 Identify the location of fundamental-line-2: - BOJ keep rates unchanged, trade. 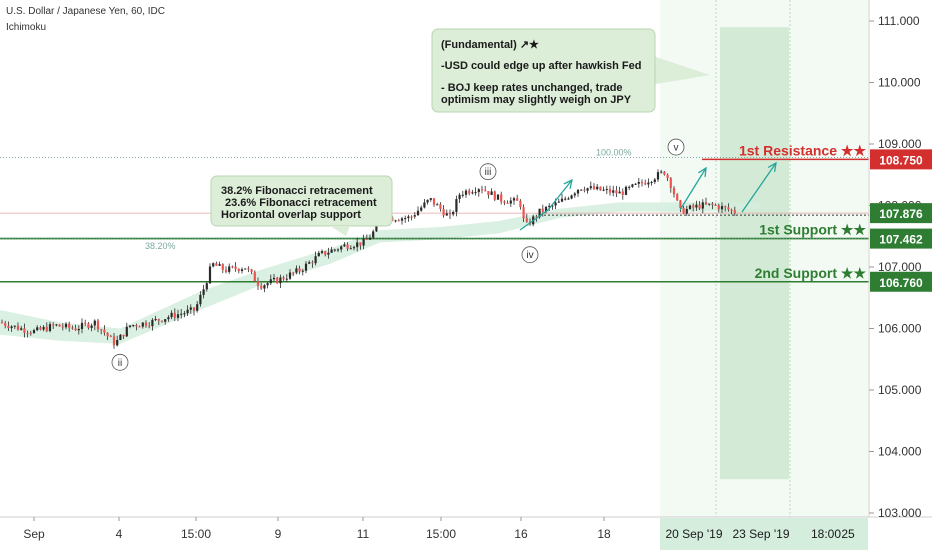
(532, 88).